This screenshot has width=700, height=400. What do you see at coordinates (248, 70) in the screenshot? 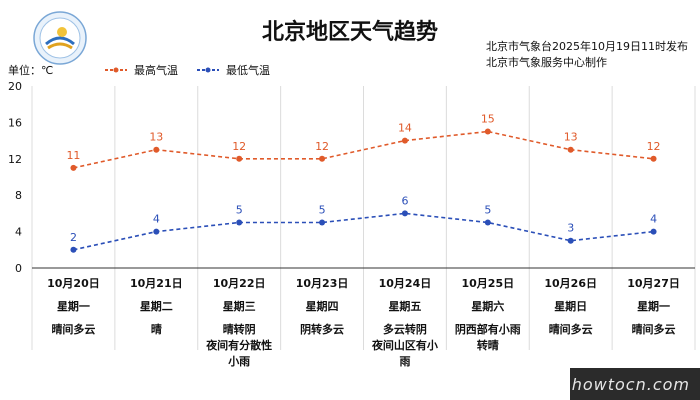
I see `legend-low-label: 最低气温` at bounding box center [248, 70].